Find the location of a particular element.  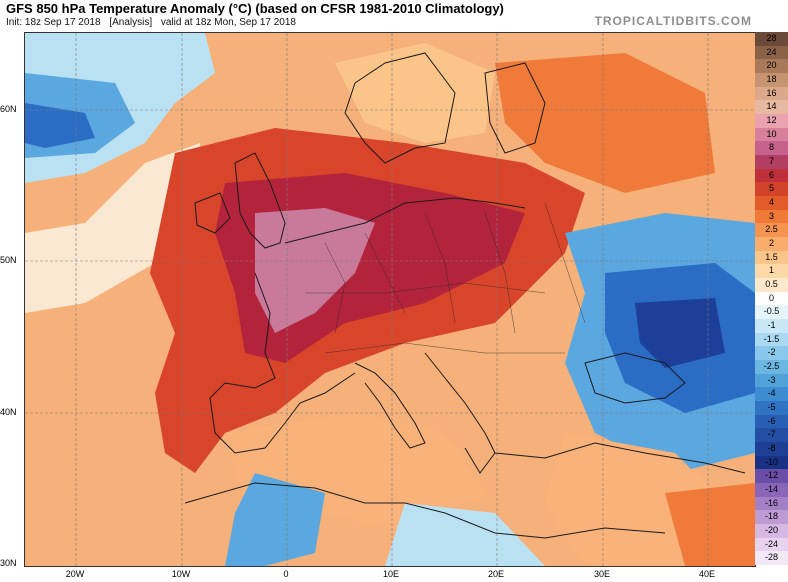

colorbar-label: 14 is located at coordinates (771, 106).